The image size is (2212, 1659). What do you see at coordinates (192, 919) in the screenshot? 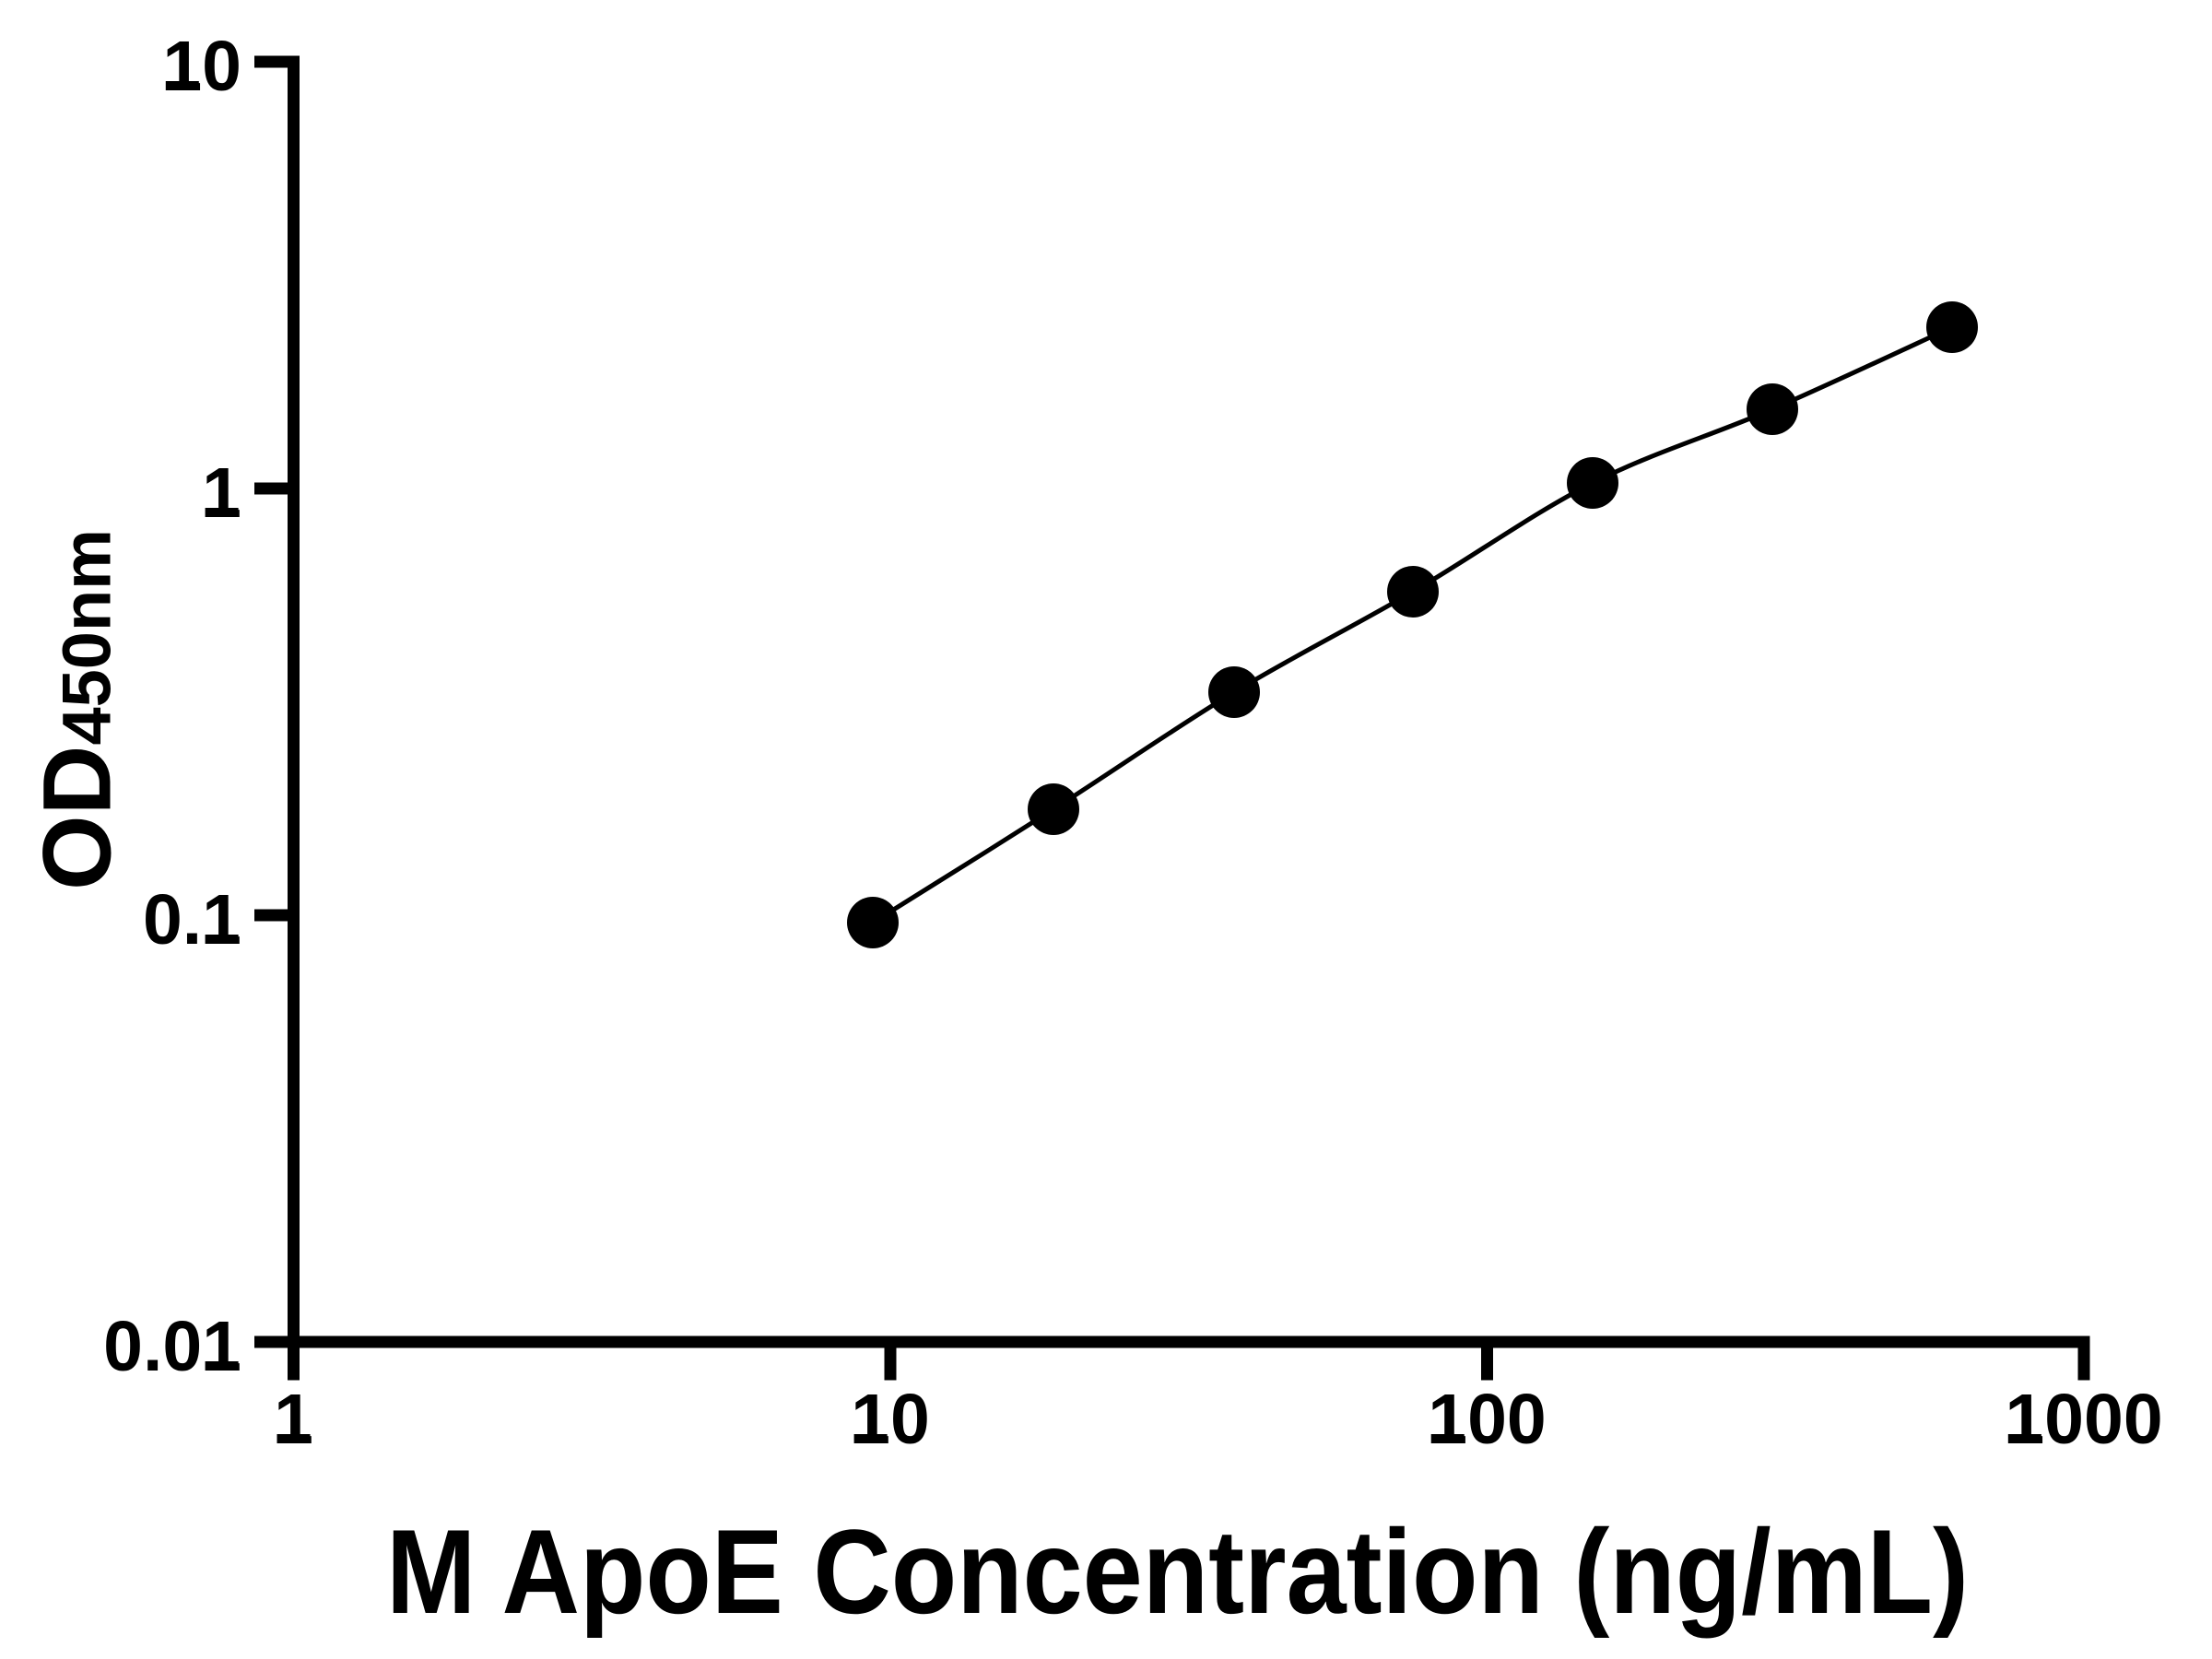
I see `svg-text: 0.1` at bounding box center [192, 919].